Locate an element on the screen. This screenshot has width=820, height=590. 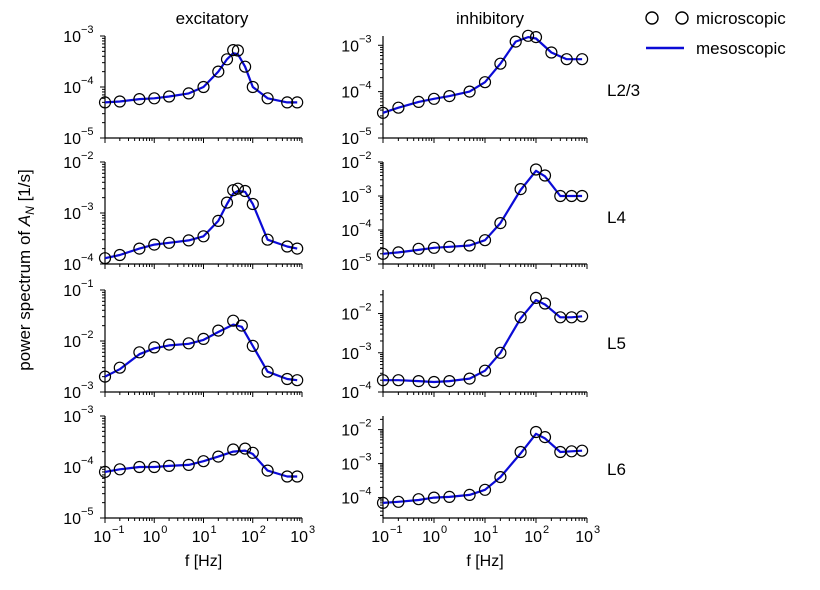
row-label-l4: L4 is located at coordinates (616, 217).